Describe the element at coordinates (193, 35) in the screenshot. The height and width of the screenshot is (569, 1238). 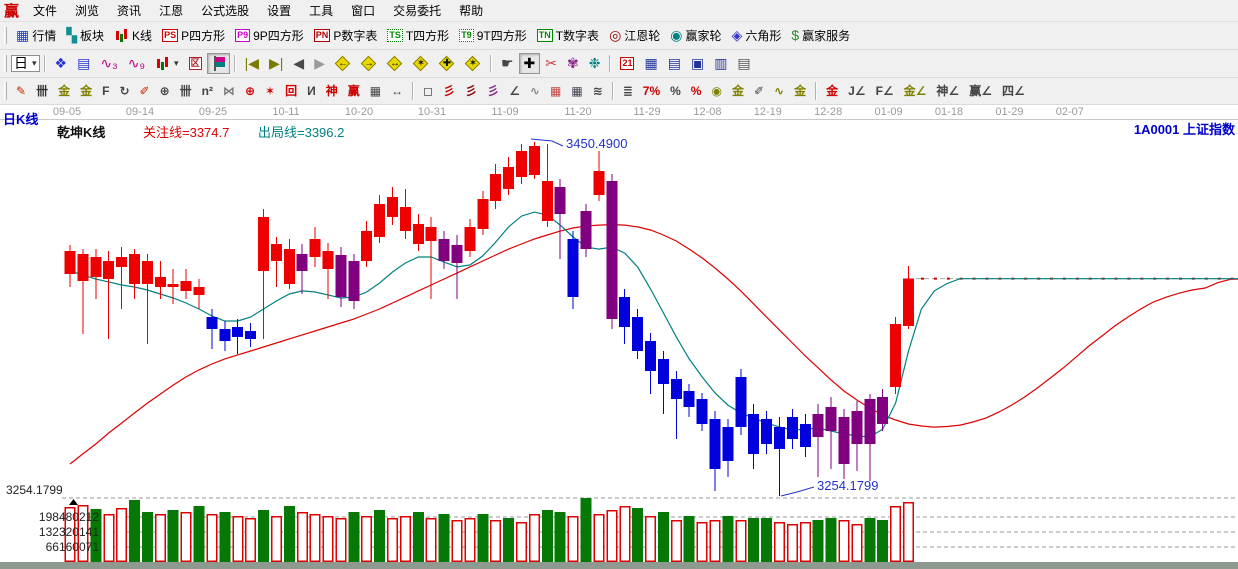
I see `p-square-button: PS P四方形` at that location.